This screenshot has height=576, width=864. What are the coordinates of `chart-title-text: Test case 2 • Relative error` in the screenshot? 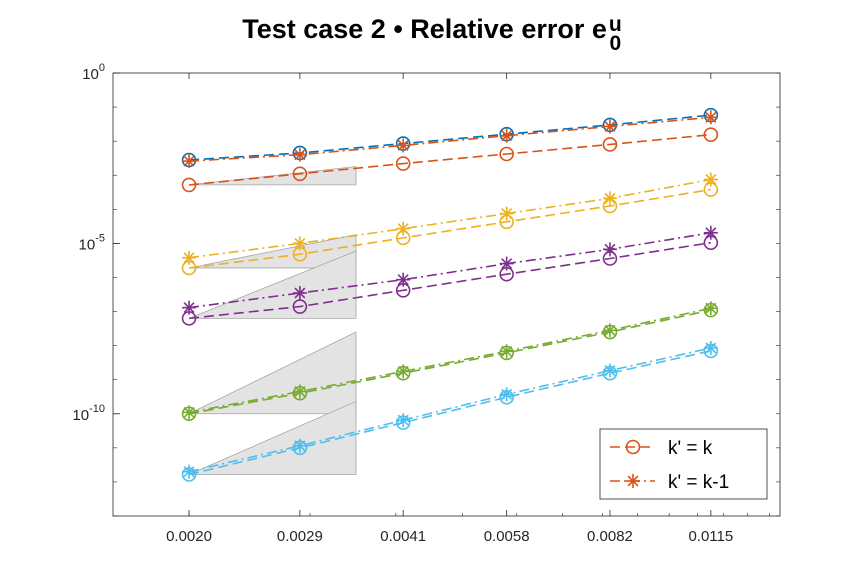 It's located at (413, 29).